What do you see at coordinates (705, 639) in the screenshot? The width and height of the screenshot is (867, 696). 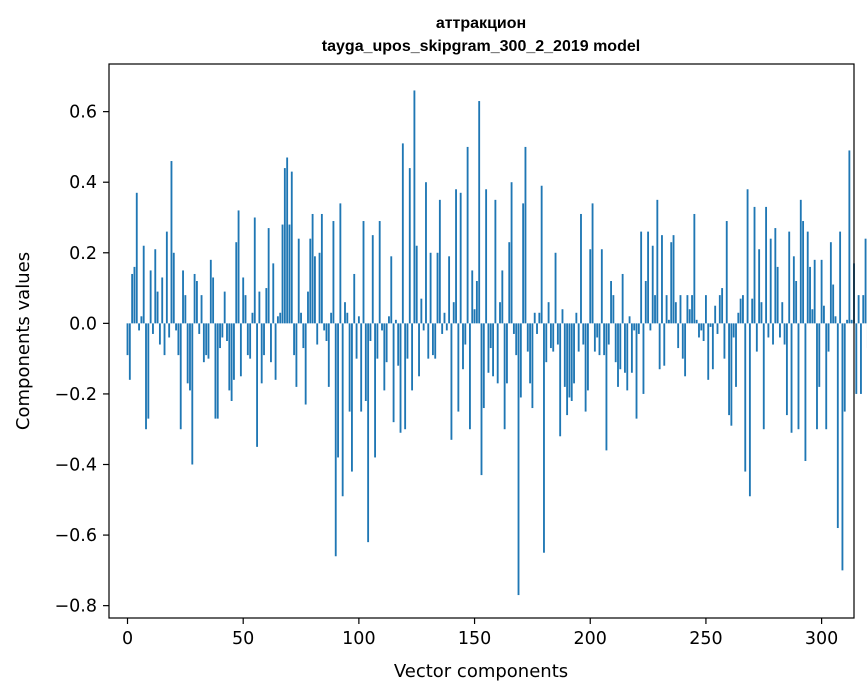 I see `x-tick-label: 250` at bounding box center [705, 639].